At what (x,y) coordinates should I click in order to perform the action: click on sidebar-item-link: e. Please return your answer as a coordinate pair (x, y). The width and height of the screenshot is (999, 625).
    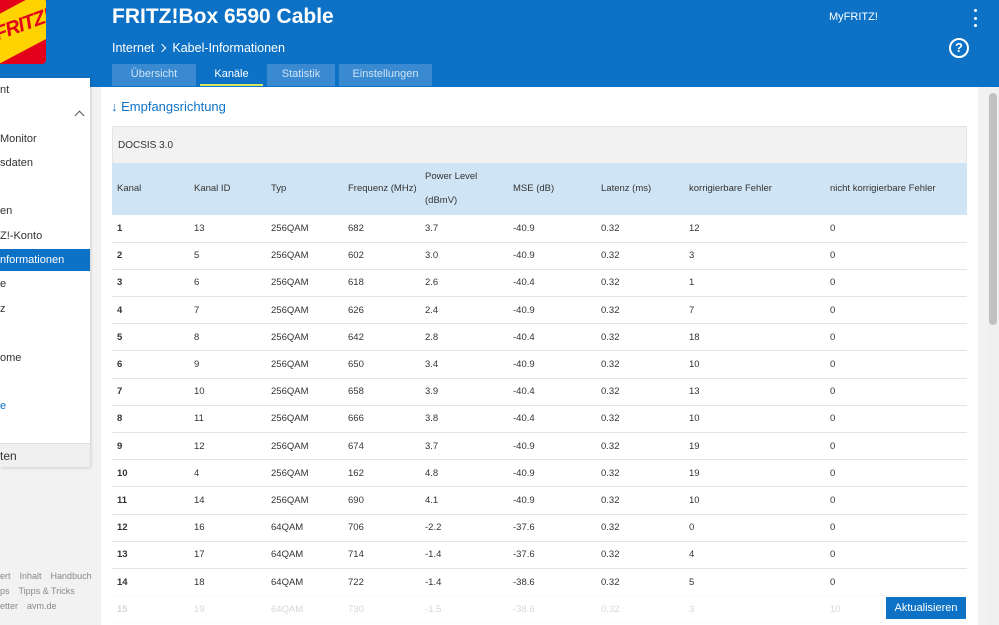
    Looking at the image, I should click on (3, 406).